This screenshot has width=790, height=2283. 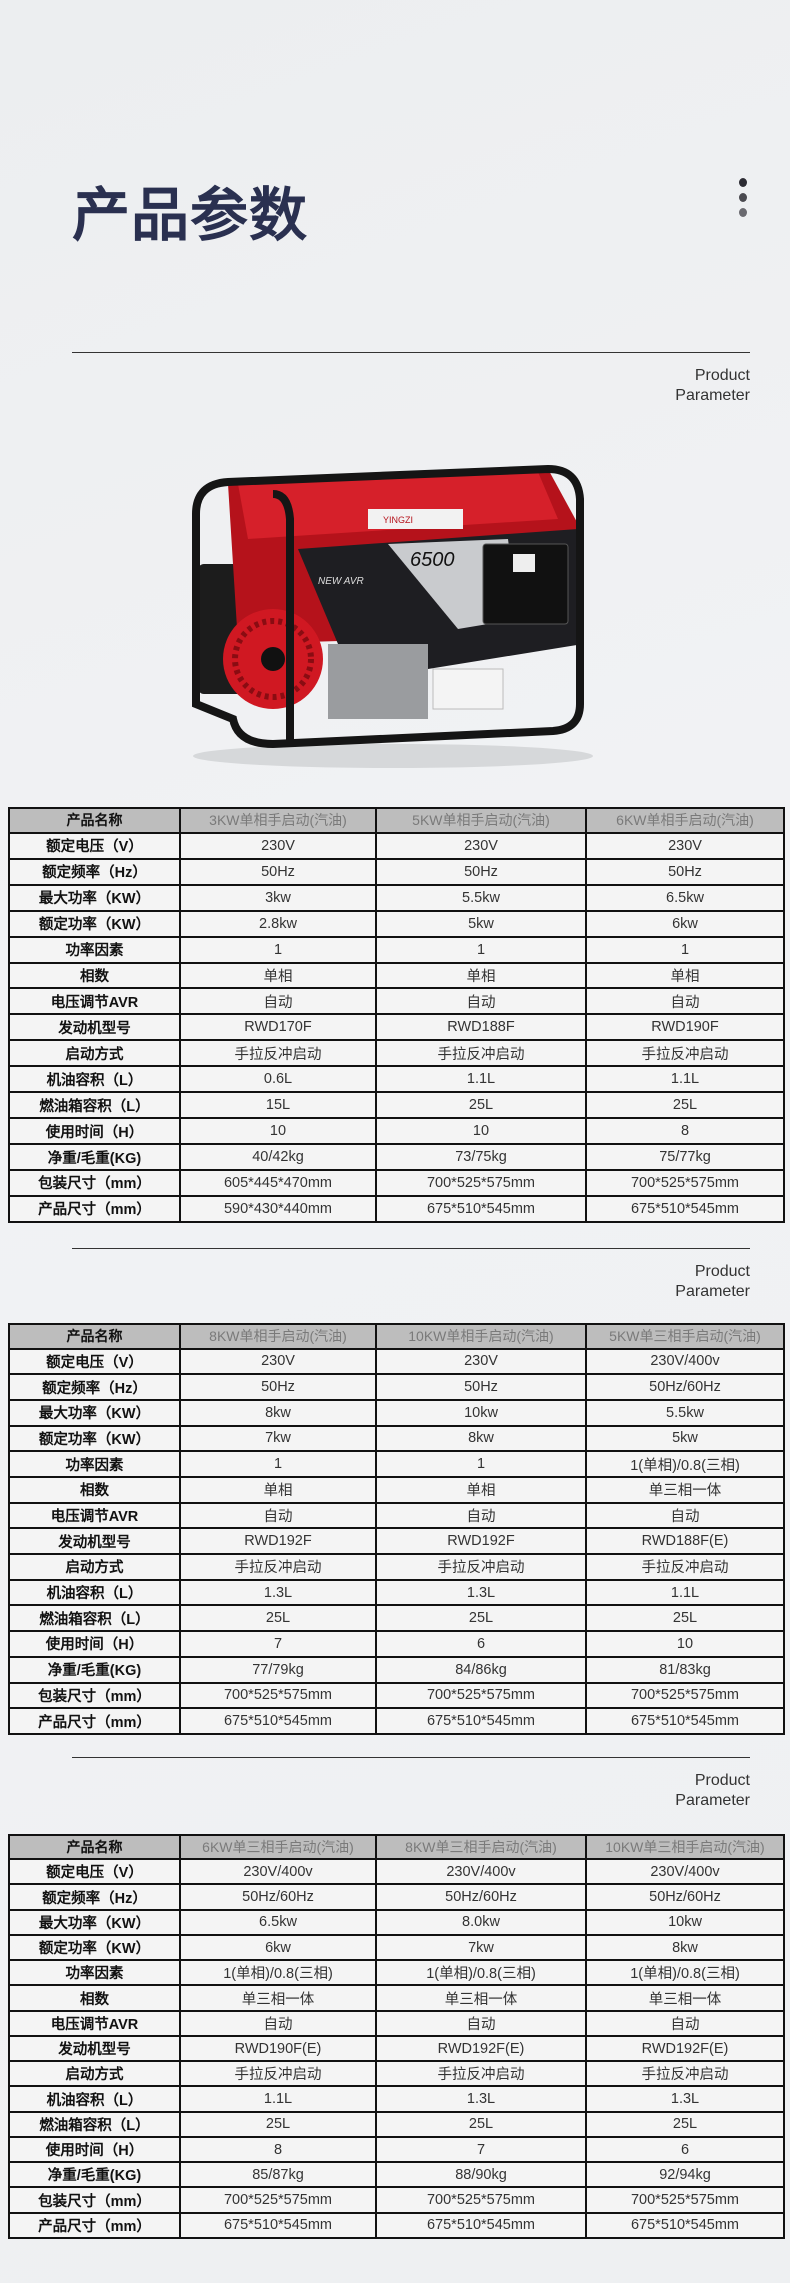 I want to click on table-row: 额定电压（V） 230V 230V 230V, so click(x=396, y=845).